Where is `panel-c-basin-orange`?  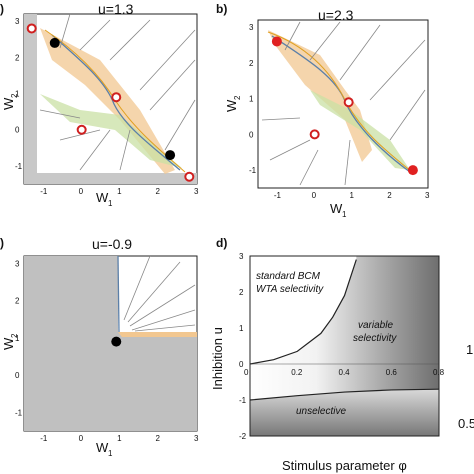 panel-c-basin-orange is located at coordinates (157, 334).